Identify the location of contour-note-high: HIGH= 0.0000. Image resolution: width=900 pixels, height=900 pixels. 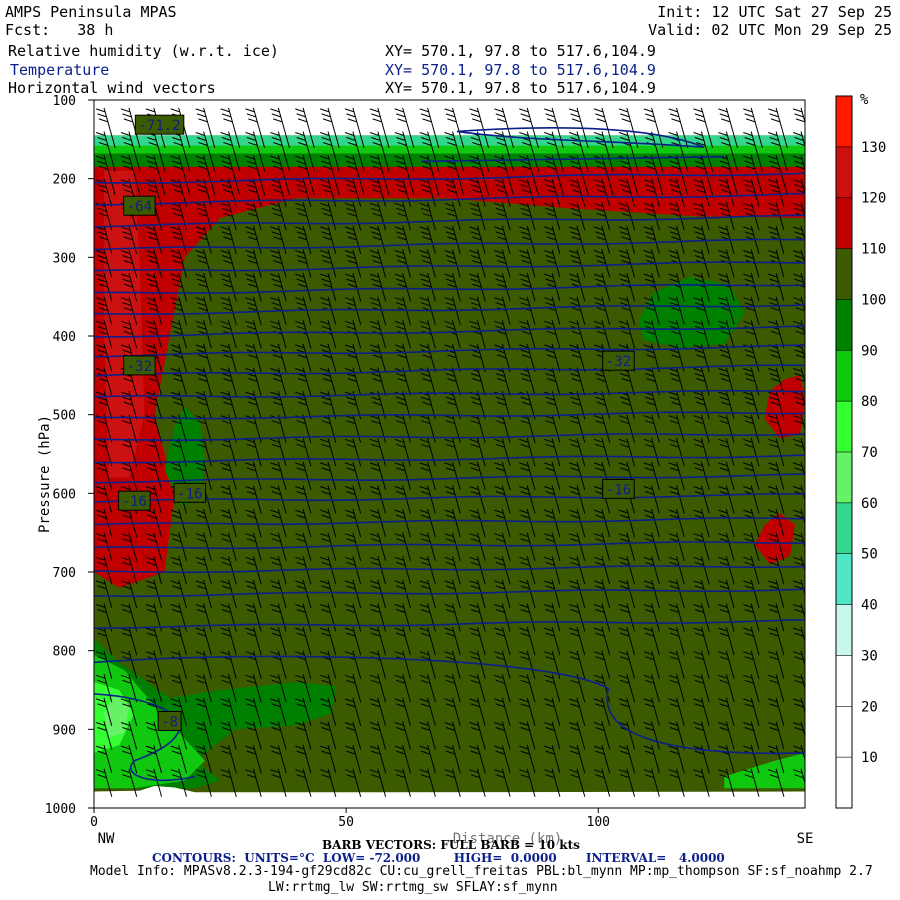
(505, 858).